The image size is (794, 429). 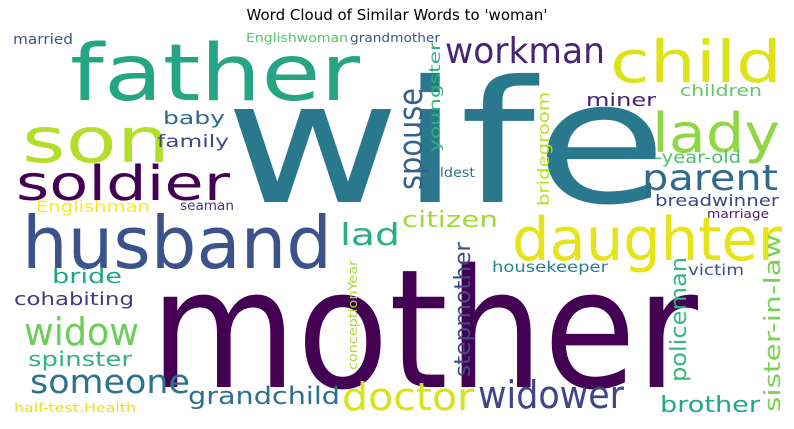 What do you see at coordinates (74, 299) in the screenshot?
I see `word-cohabiting: cohabiting` at bounding box center [74, 299].